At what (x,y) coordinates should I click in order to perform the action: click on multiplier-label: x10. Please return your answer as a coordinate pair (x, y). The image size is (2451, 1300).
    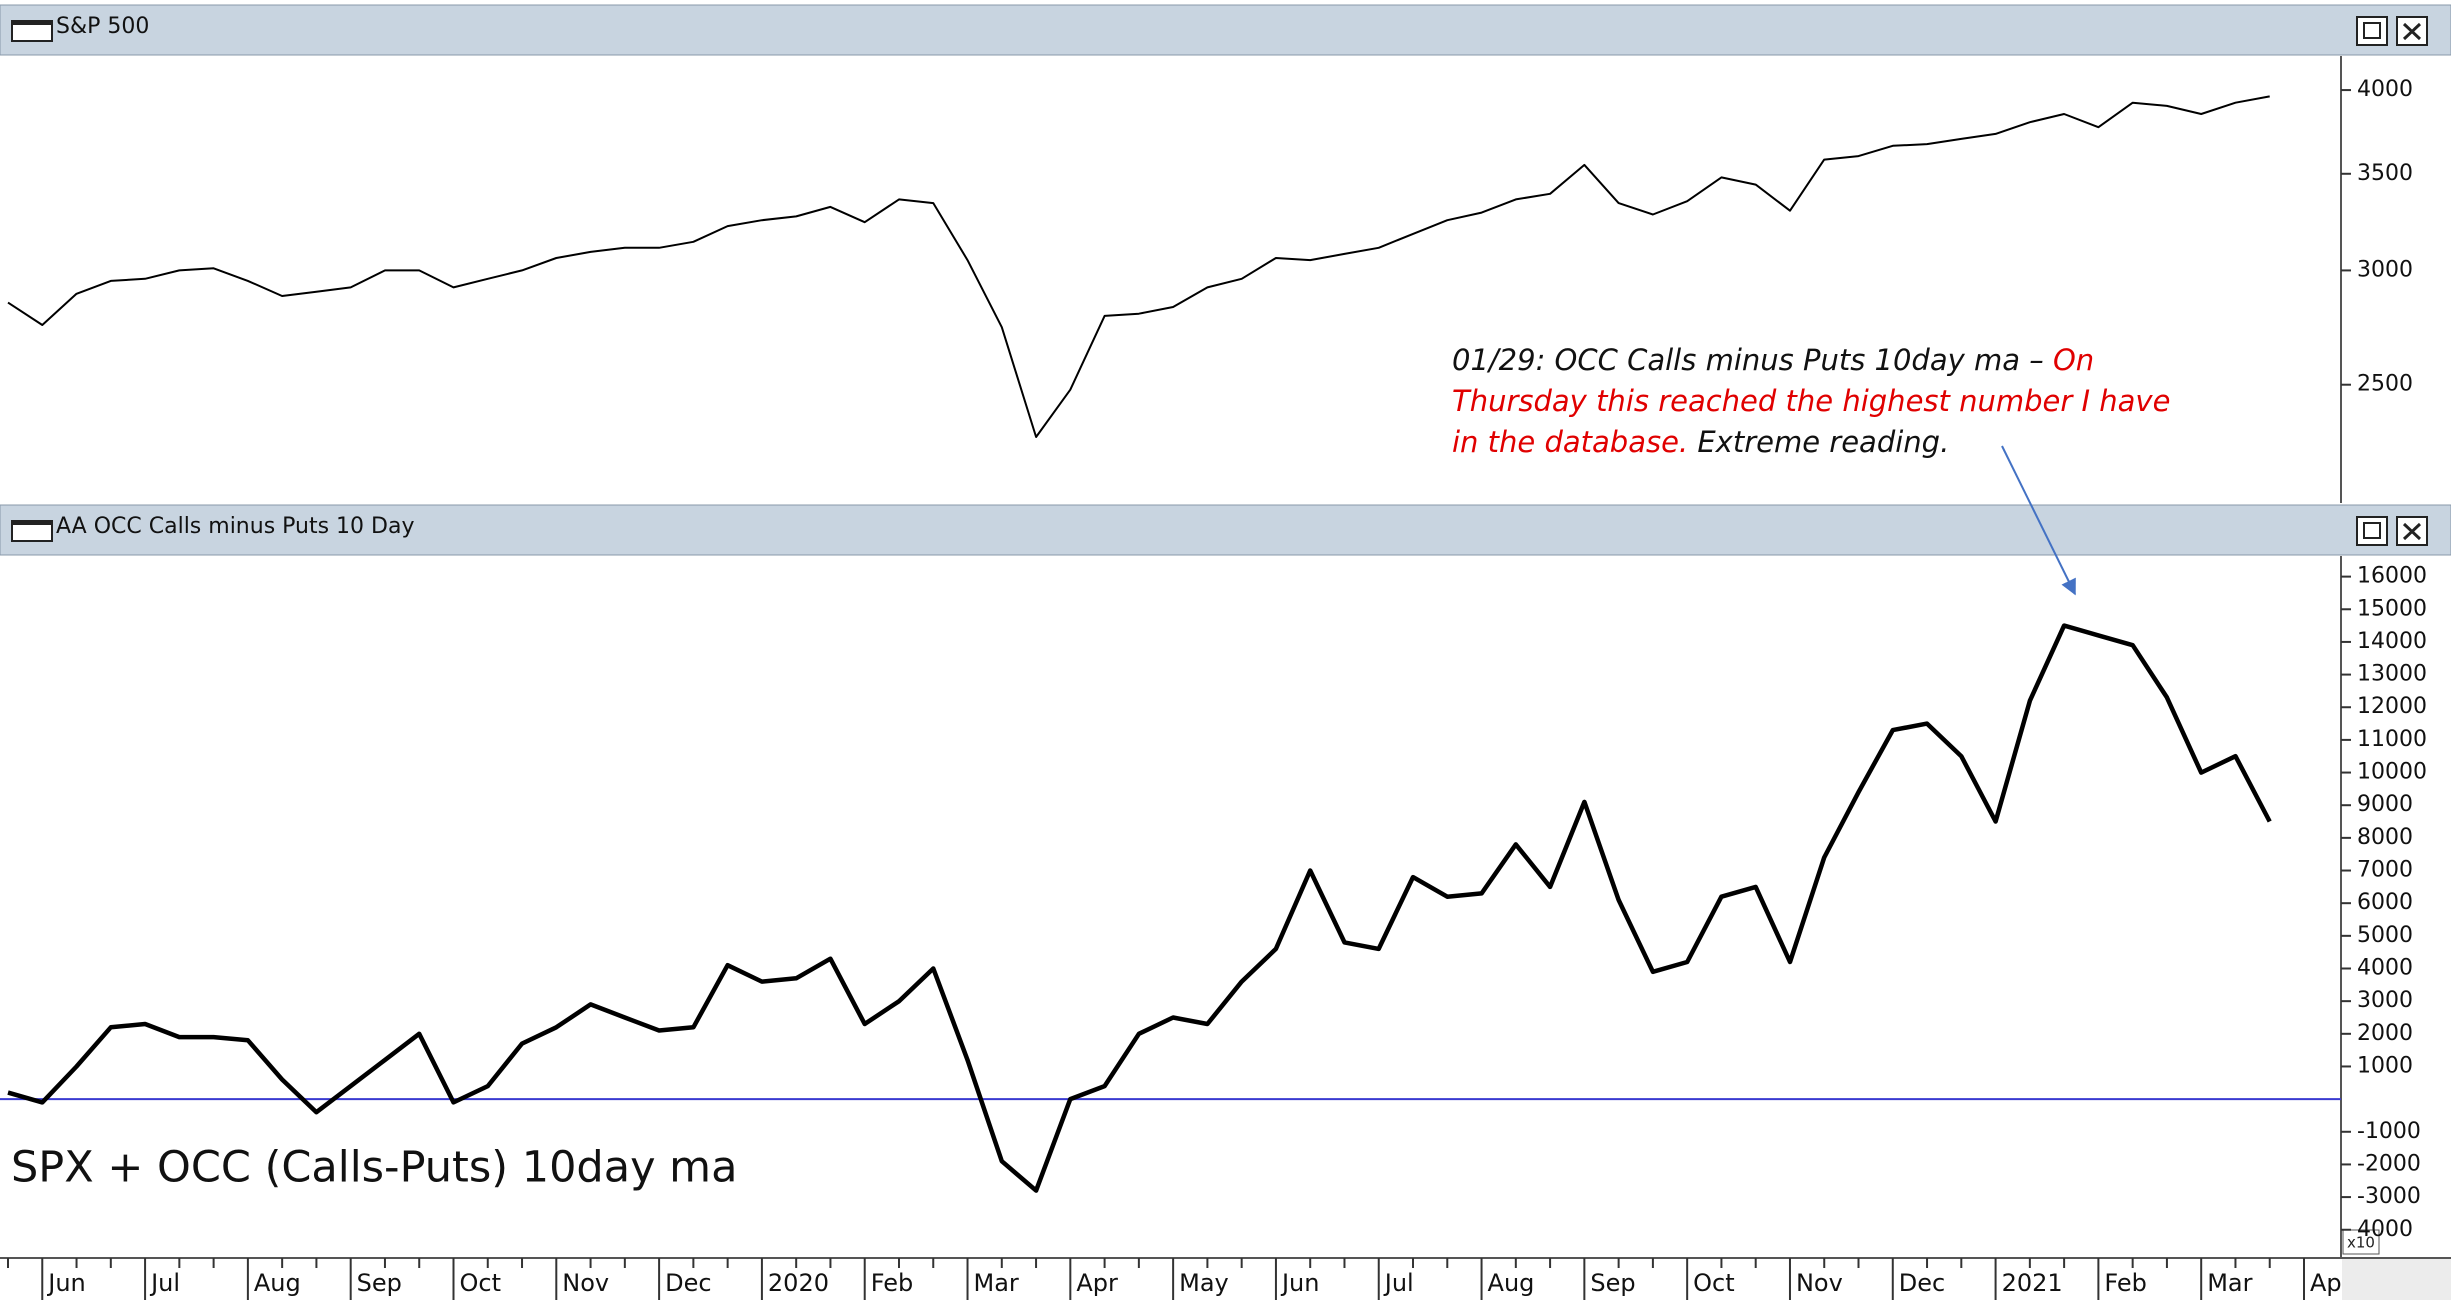
    Looking at the image, I should click on (2361, 1243).